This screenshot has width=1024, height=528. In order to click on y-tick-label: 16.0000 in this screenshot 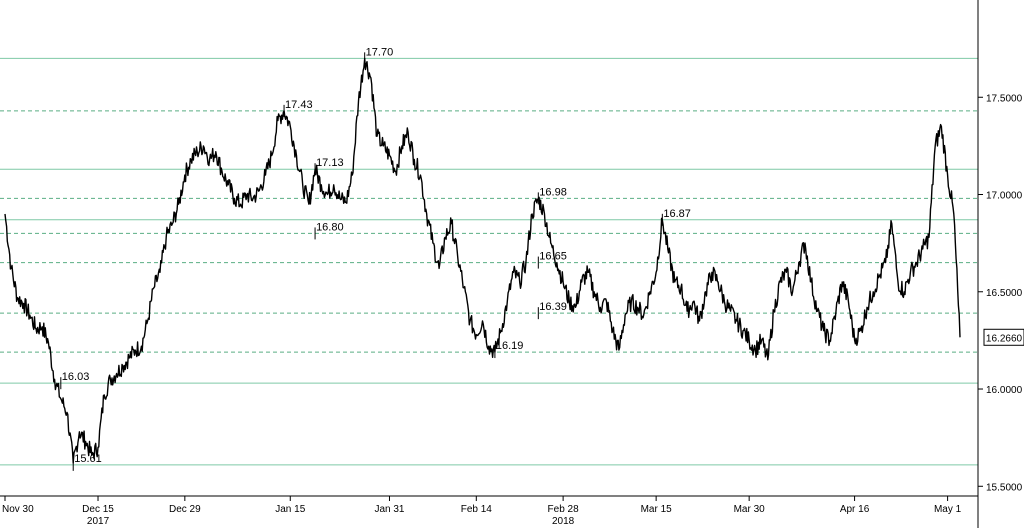, I will do `click(1004, 390)`.